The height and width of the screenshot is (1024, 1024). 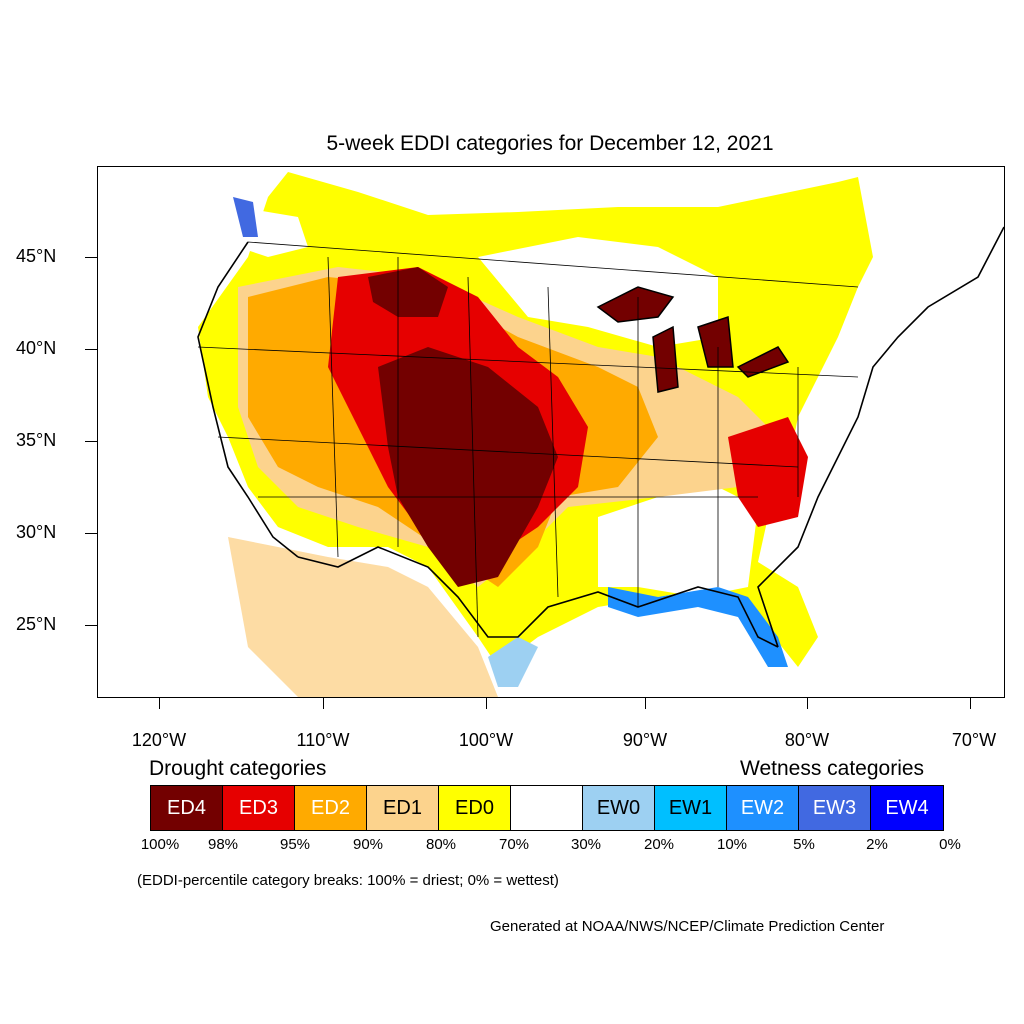 What do you see at coordinates (323, 703) in the screenshot?
I see `xtick-mark-110w` at bounding box center [323, 703].